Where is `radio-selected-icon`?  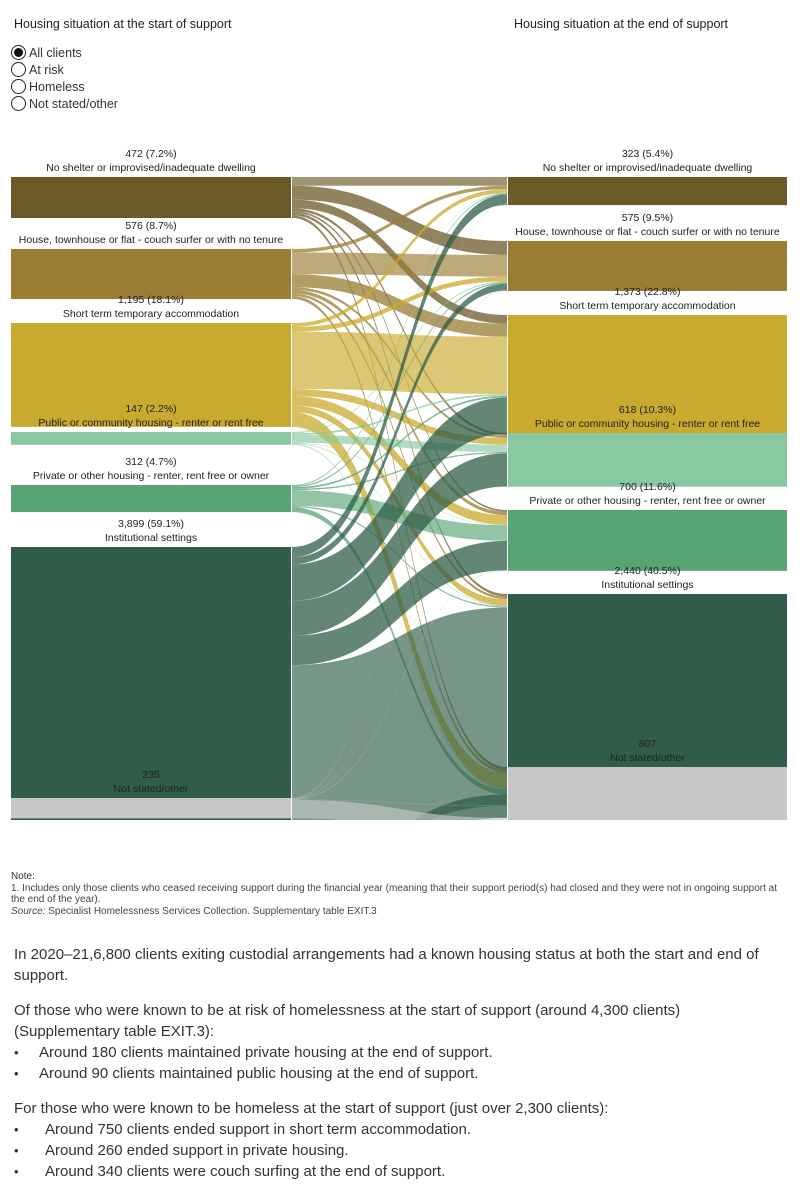
radio-selected-icon is located at coordinates (18, 52).